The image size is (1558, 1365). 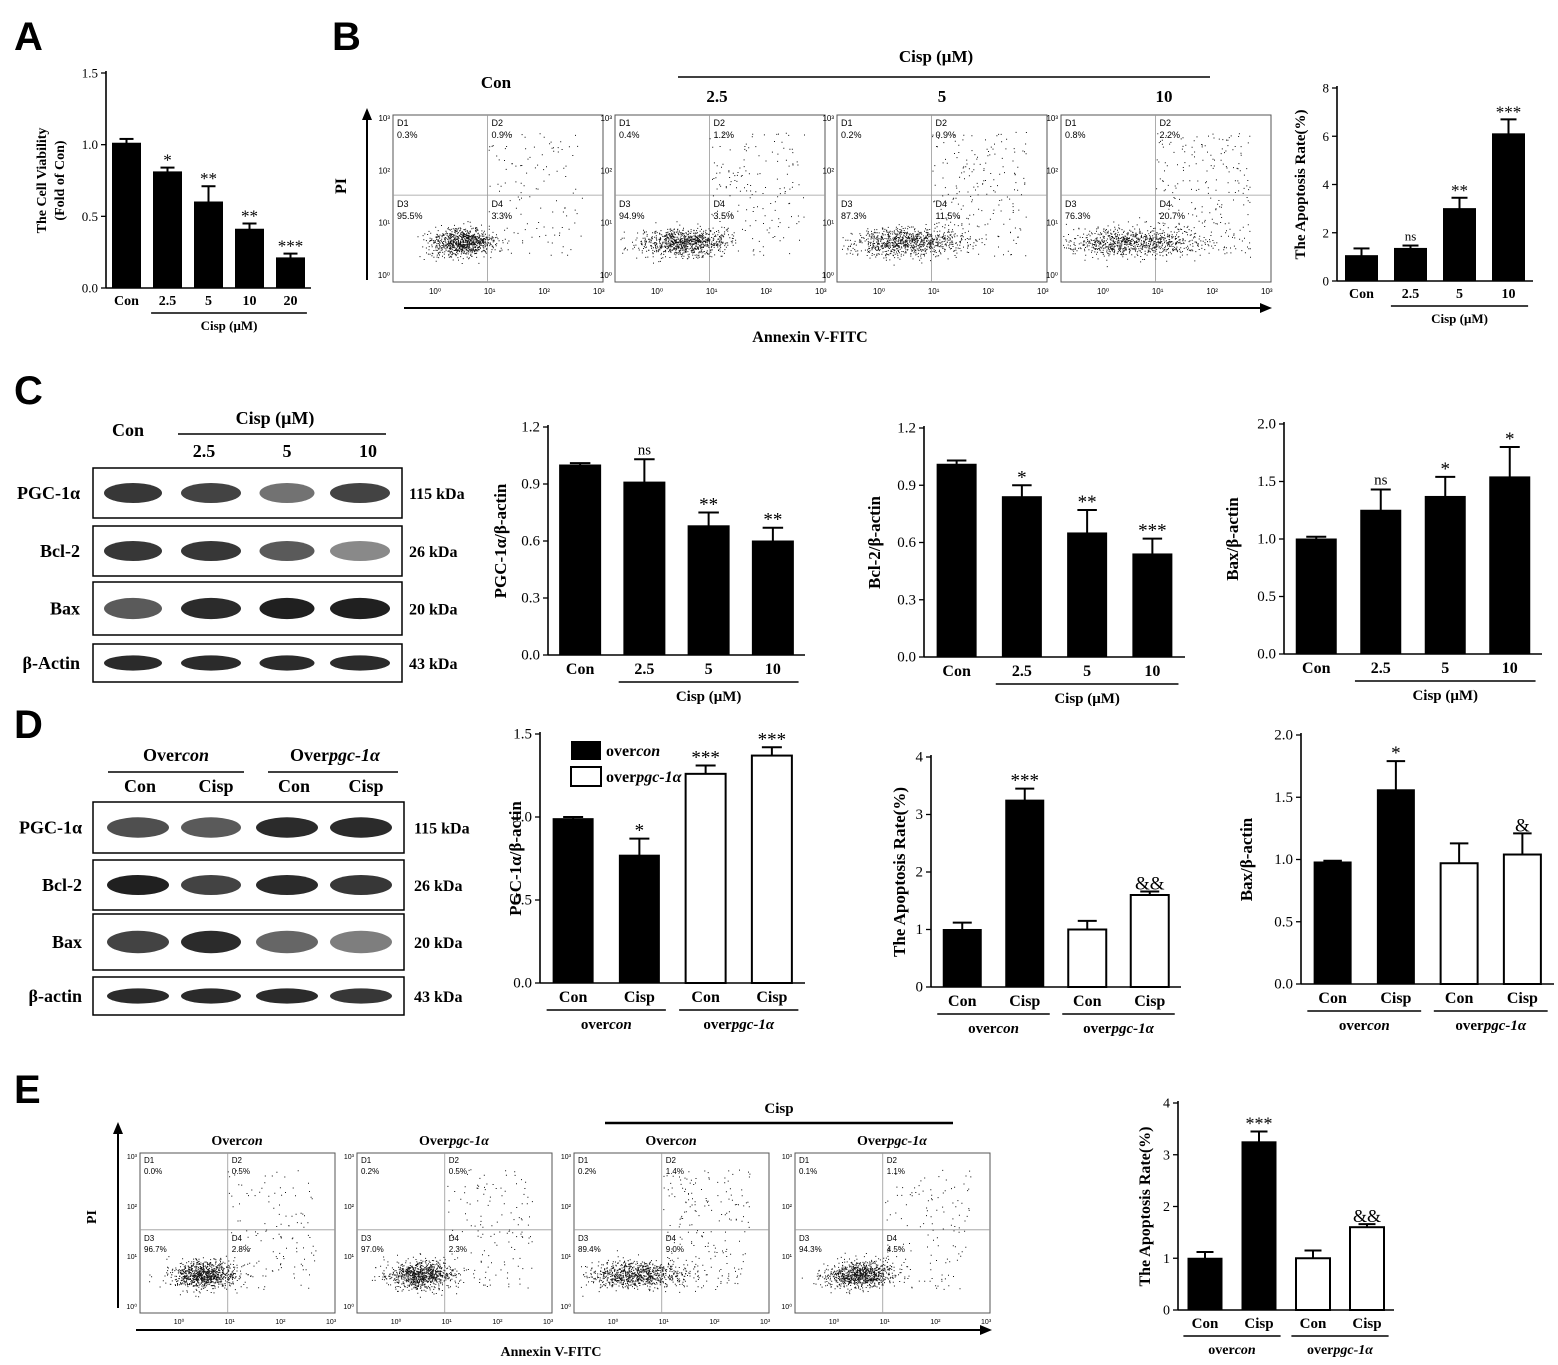 I want to click on quadrant-d1-value: 0.8%, so click(x=1075, y=135).